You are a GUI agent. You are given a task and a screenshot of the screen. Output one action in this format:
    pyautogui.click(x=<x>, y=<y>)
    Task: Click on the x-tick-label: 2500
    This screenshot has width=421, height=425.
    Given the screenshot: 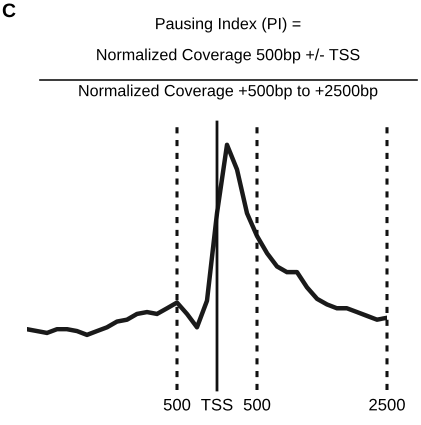 What is the action you would take?
    pyautogui.click(x=387, y=404)
    